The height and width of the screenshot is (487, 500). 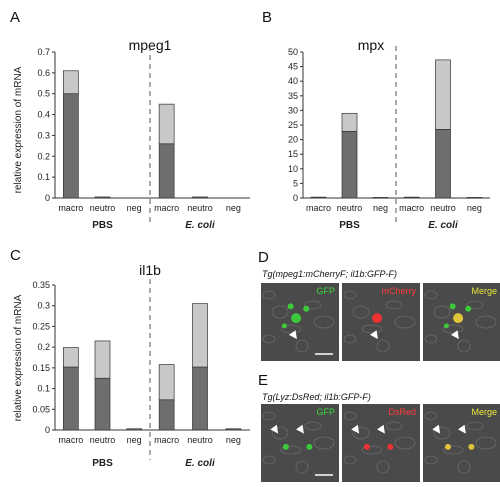 What do you see at coordinates (41, 409) in the screenshot?
I see `y-tick-label: 0.05` at bounding box center [41, 409].